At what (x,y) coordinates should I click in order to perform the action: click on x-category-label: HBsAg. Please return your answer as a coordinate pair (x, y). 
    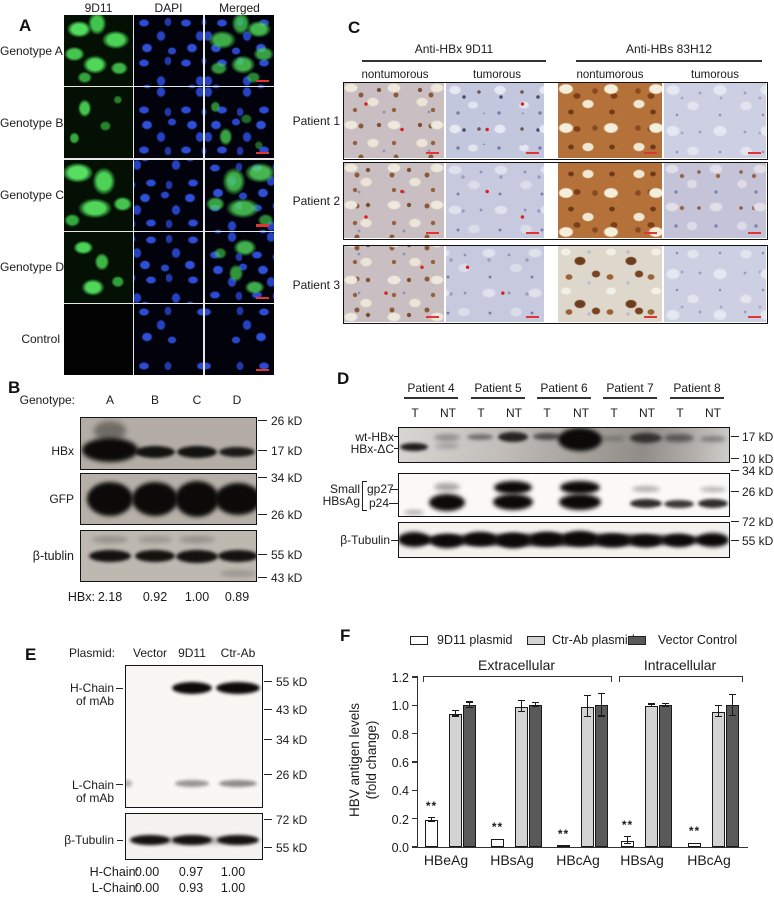
    Looking at the image, I should click on (642, 860).